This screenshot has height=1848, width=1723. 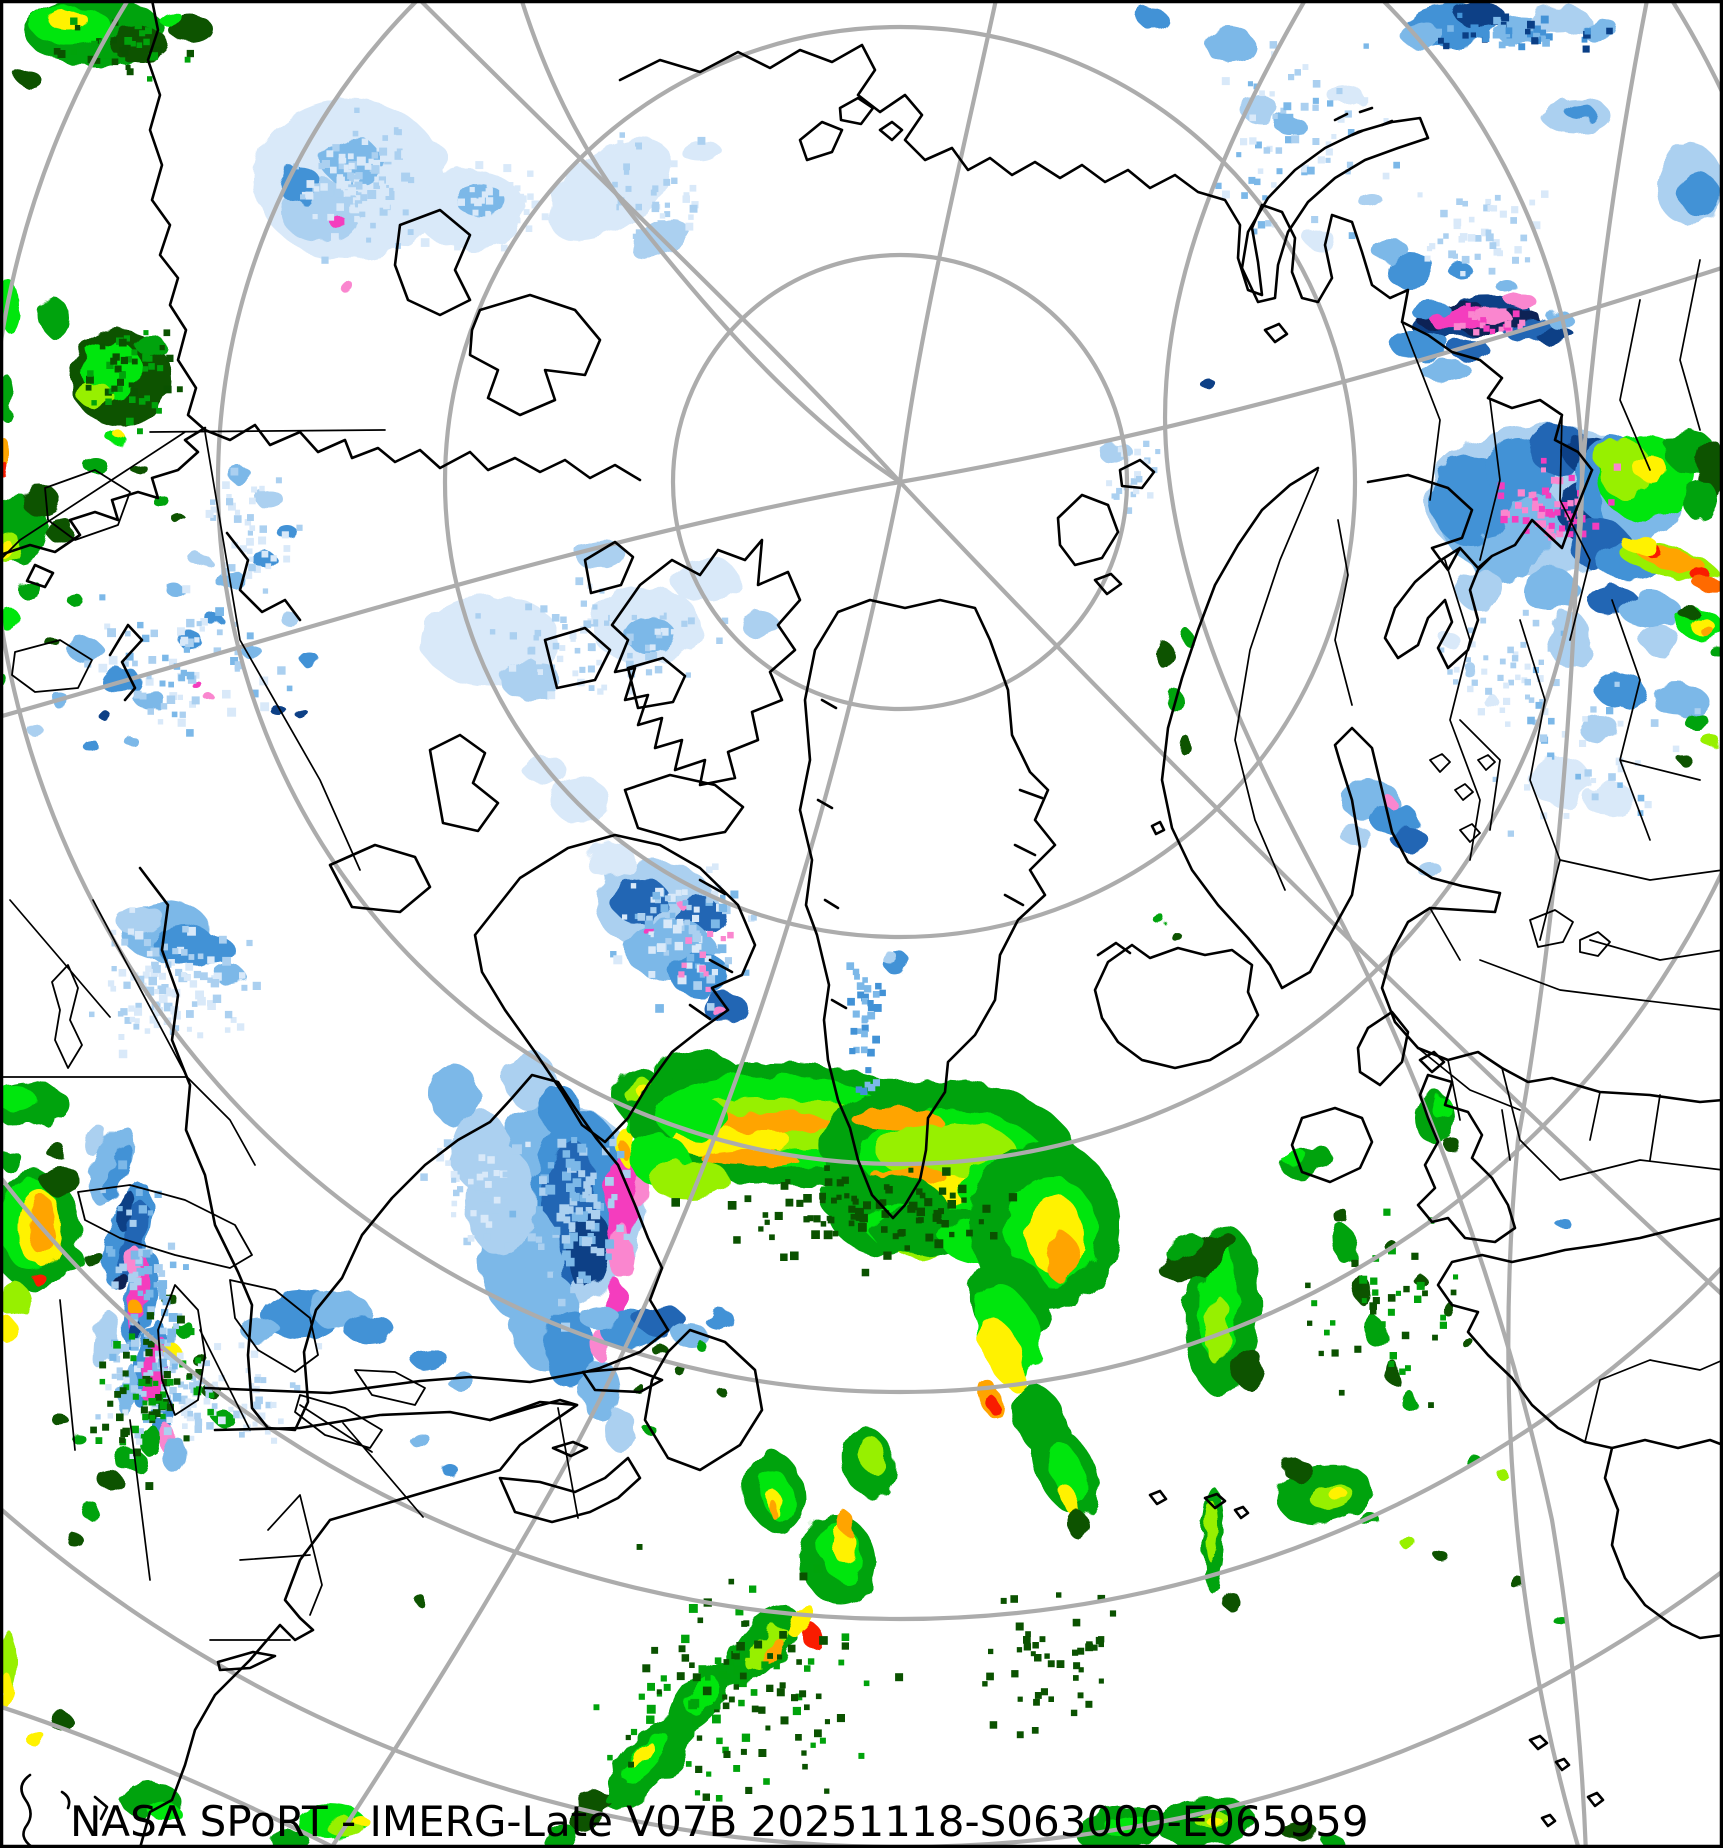 What do you see at coordinates (1462, 798) in the screenshot?
I see `finnish-lakes` at bounding box center [1462, 798].